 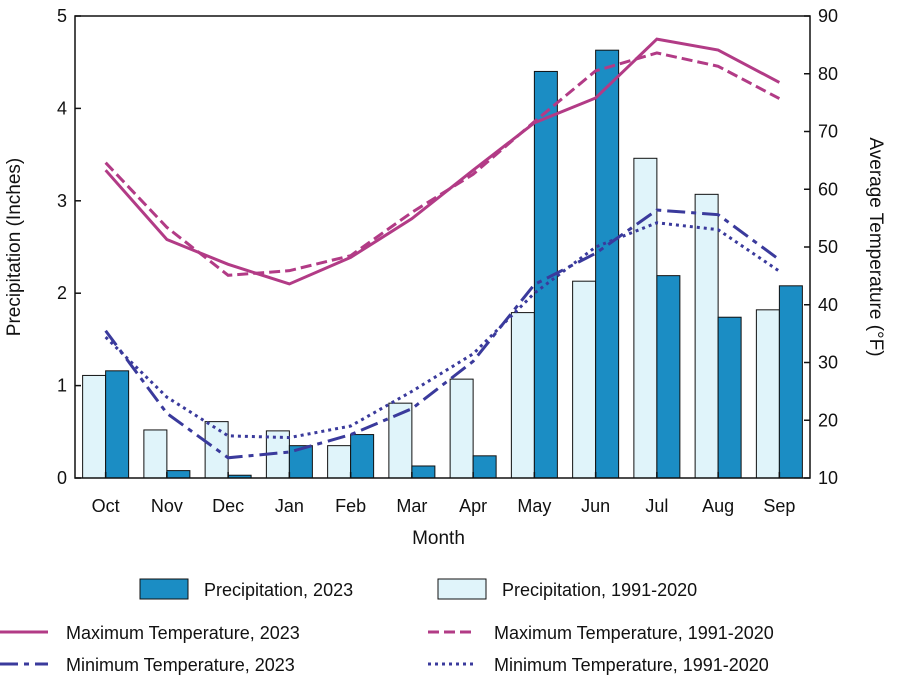 What do you see at coordinates (828, 247) in the screenshot?
I see `y2-tick-label: 50` at bounding box center [828, 247].